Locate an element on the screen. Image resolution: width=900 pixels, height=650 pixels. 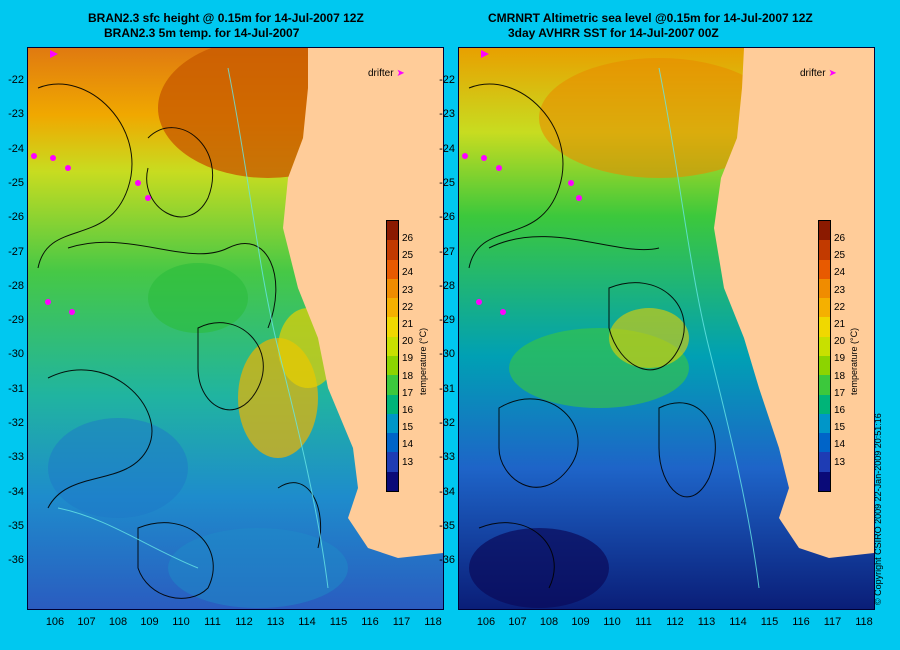
latitude-tick: -23 is located at coordinates (447, 114).